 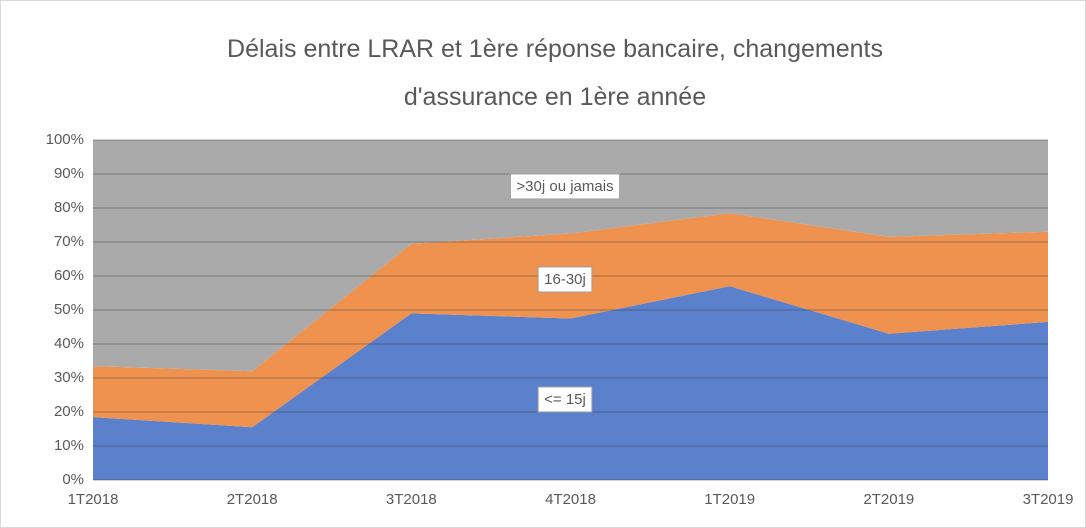 I want to click on x-tick-label: 2T2018, so click(x=252, y=499).